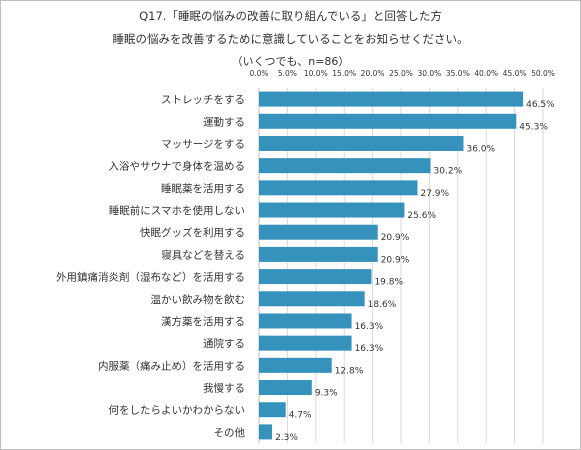 The image size is (581, 450). I want to click on category-label: 外用鎮痛消炎剤（湿布など）を活用する, so click(150, 277).